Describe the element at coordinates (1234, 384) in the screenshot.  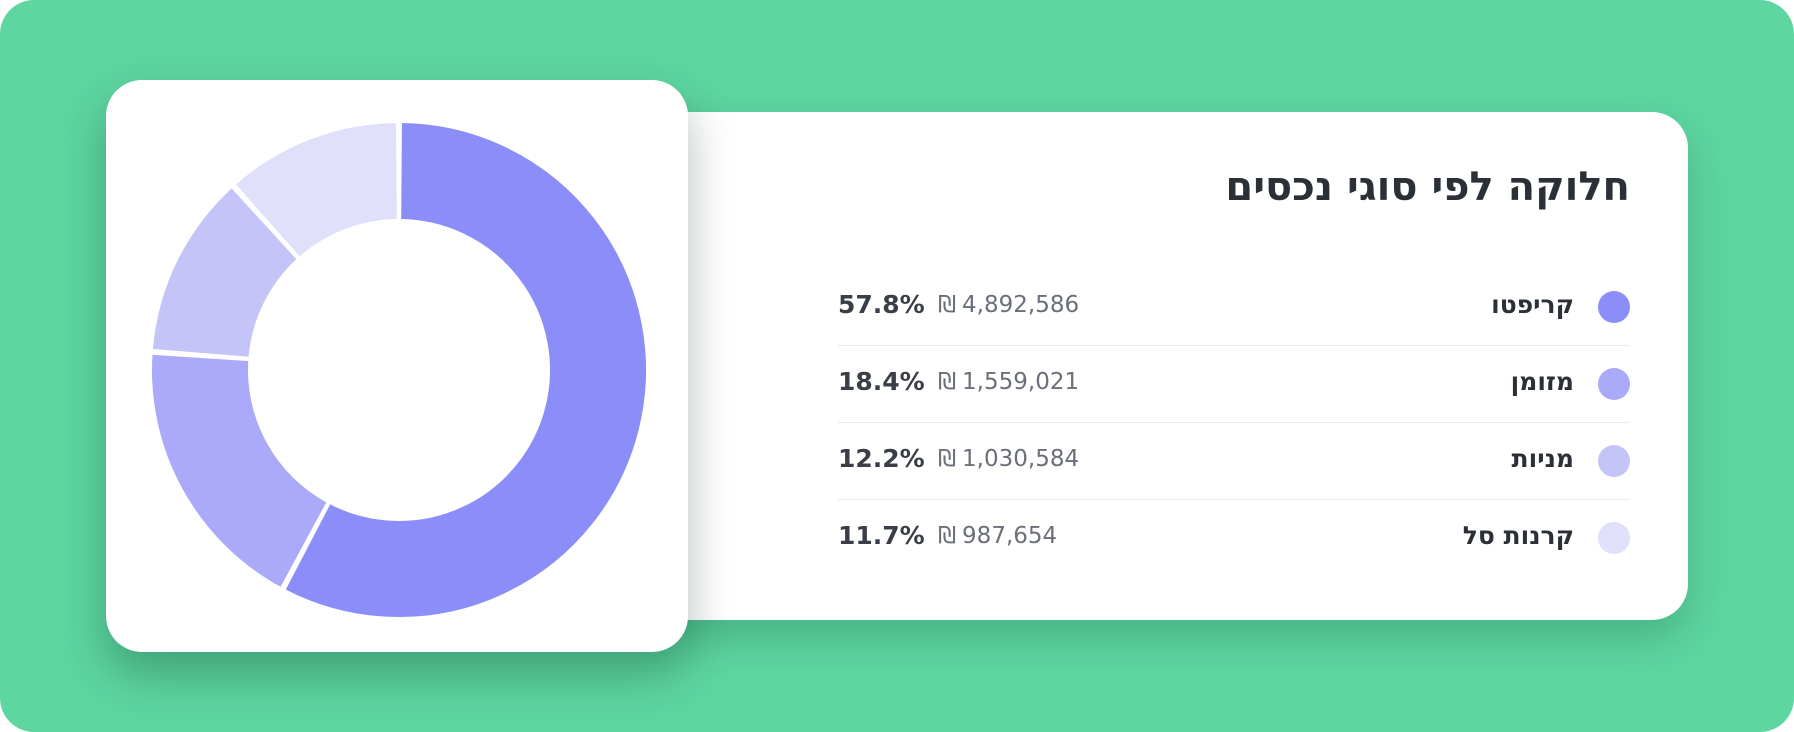
I see `legend-row: מזומן ₪ 1,559,021 18.4%` at that location.